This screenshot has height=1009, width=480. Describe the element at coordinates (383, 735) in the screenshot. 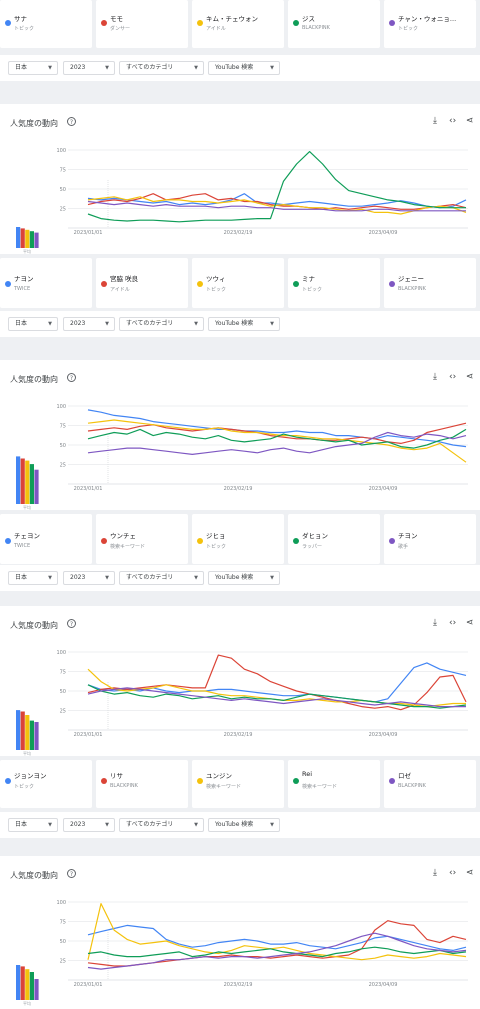

I see `x-tick-label: 2023/04/09` at that location.